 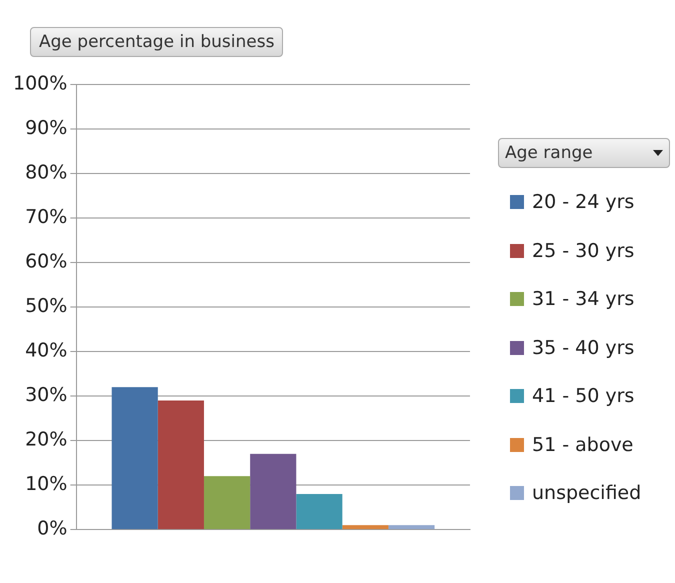 I want to click on legend-label: 31 - 34 yrs, so click(x=583, y=299).